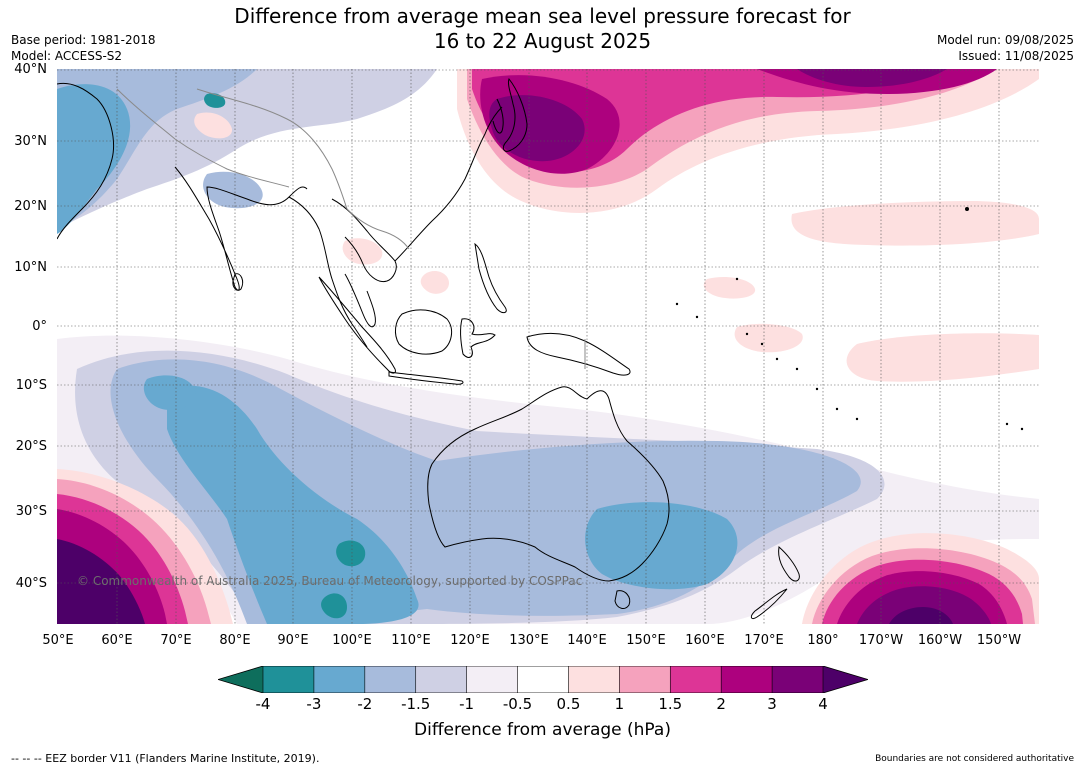 The width and height of the screenshot is (1085, 770). I want to click on lon-label-100e: 100°E, so click(352, 640).